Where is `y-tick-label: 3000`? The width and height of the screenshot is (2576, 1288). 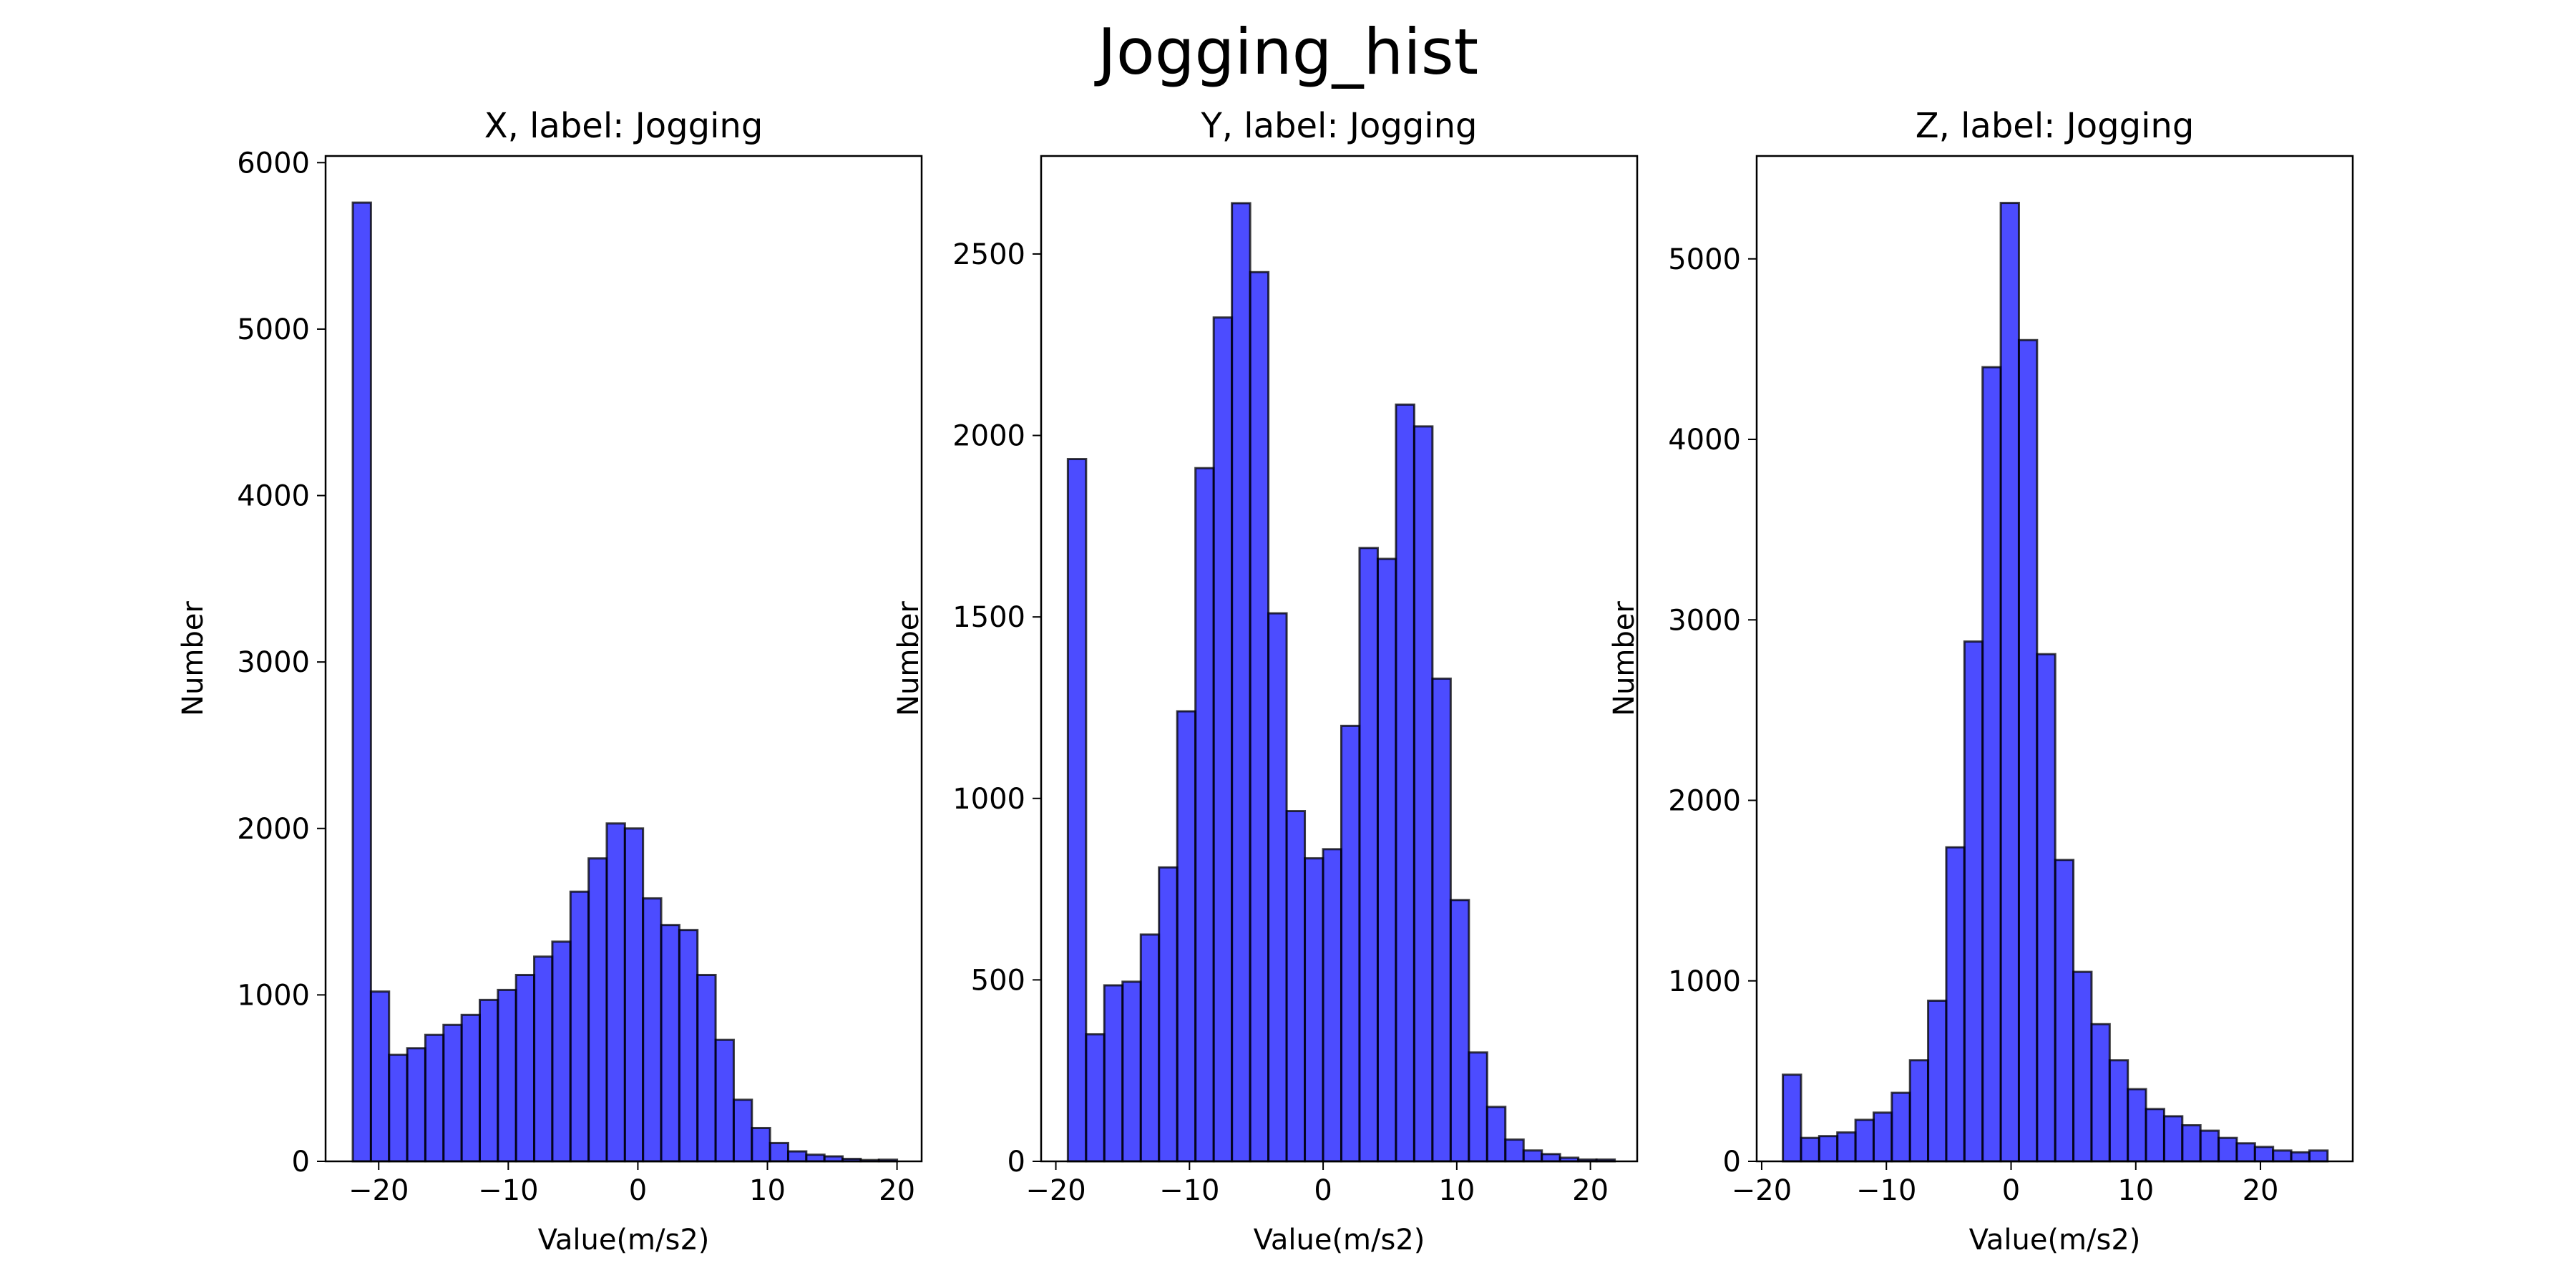 y-tick-label: 3000 is located at coordinates (1704, 620).